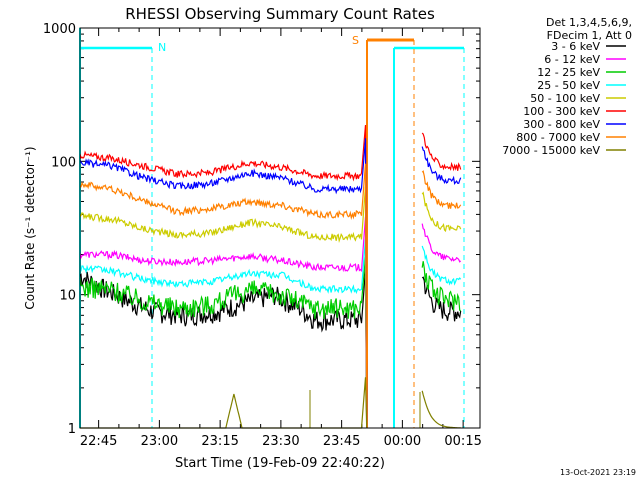 This screenshot has width=640, height=480. Describe the element at coordinates (30, 227) in the screenshot. I see `y-axis-label: Count Rate (s⁻¹ detector⁻¹)` at that location.